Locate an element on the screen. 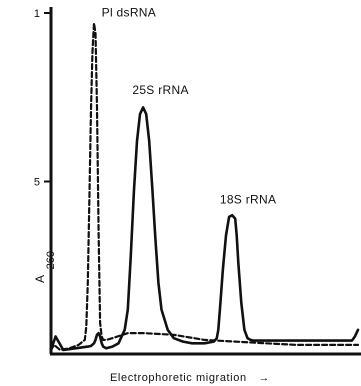 The image size is (361, 386). x-axis-arrow: → is located at coordinates (264, 378).